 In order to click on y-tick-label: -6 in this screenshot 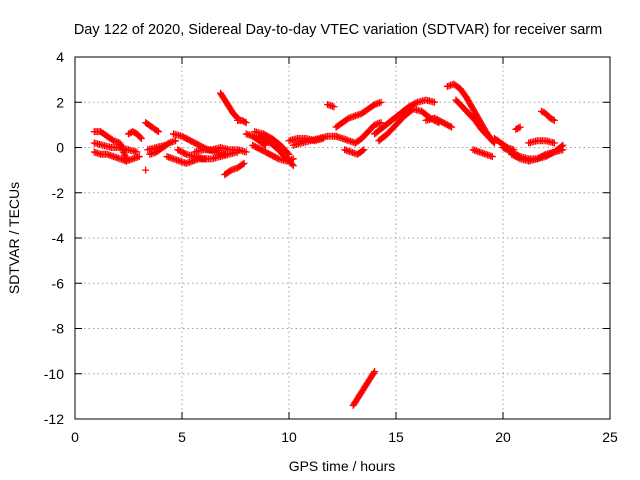, I will do `click(58, 283)`.